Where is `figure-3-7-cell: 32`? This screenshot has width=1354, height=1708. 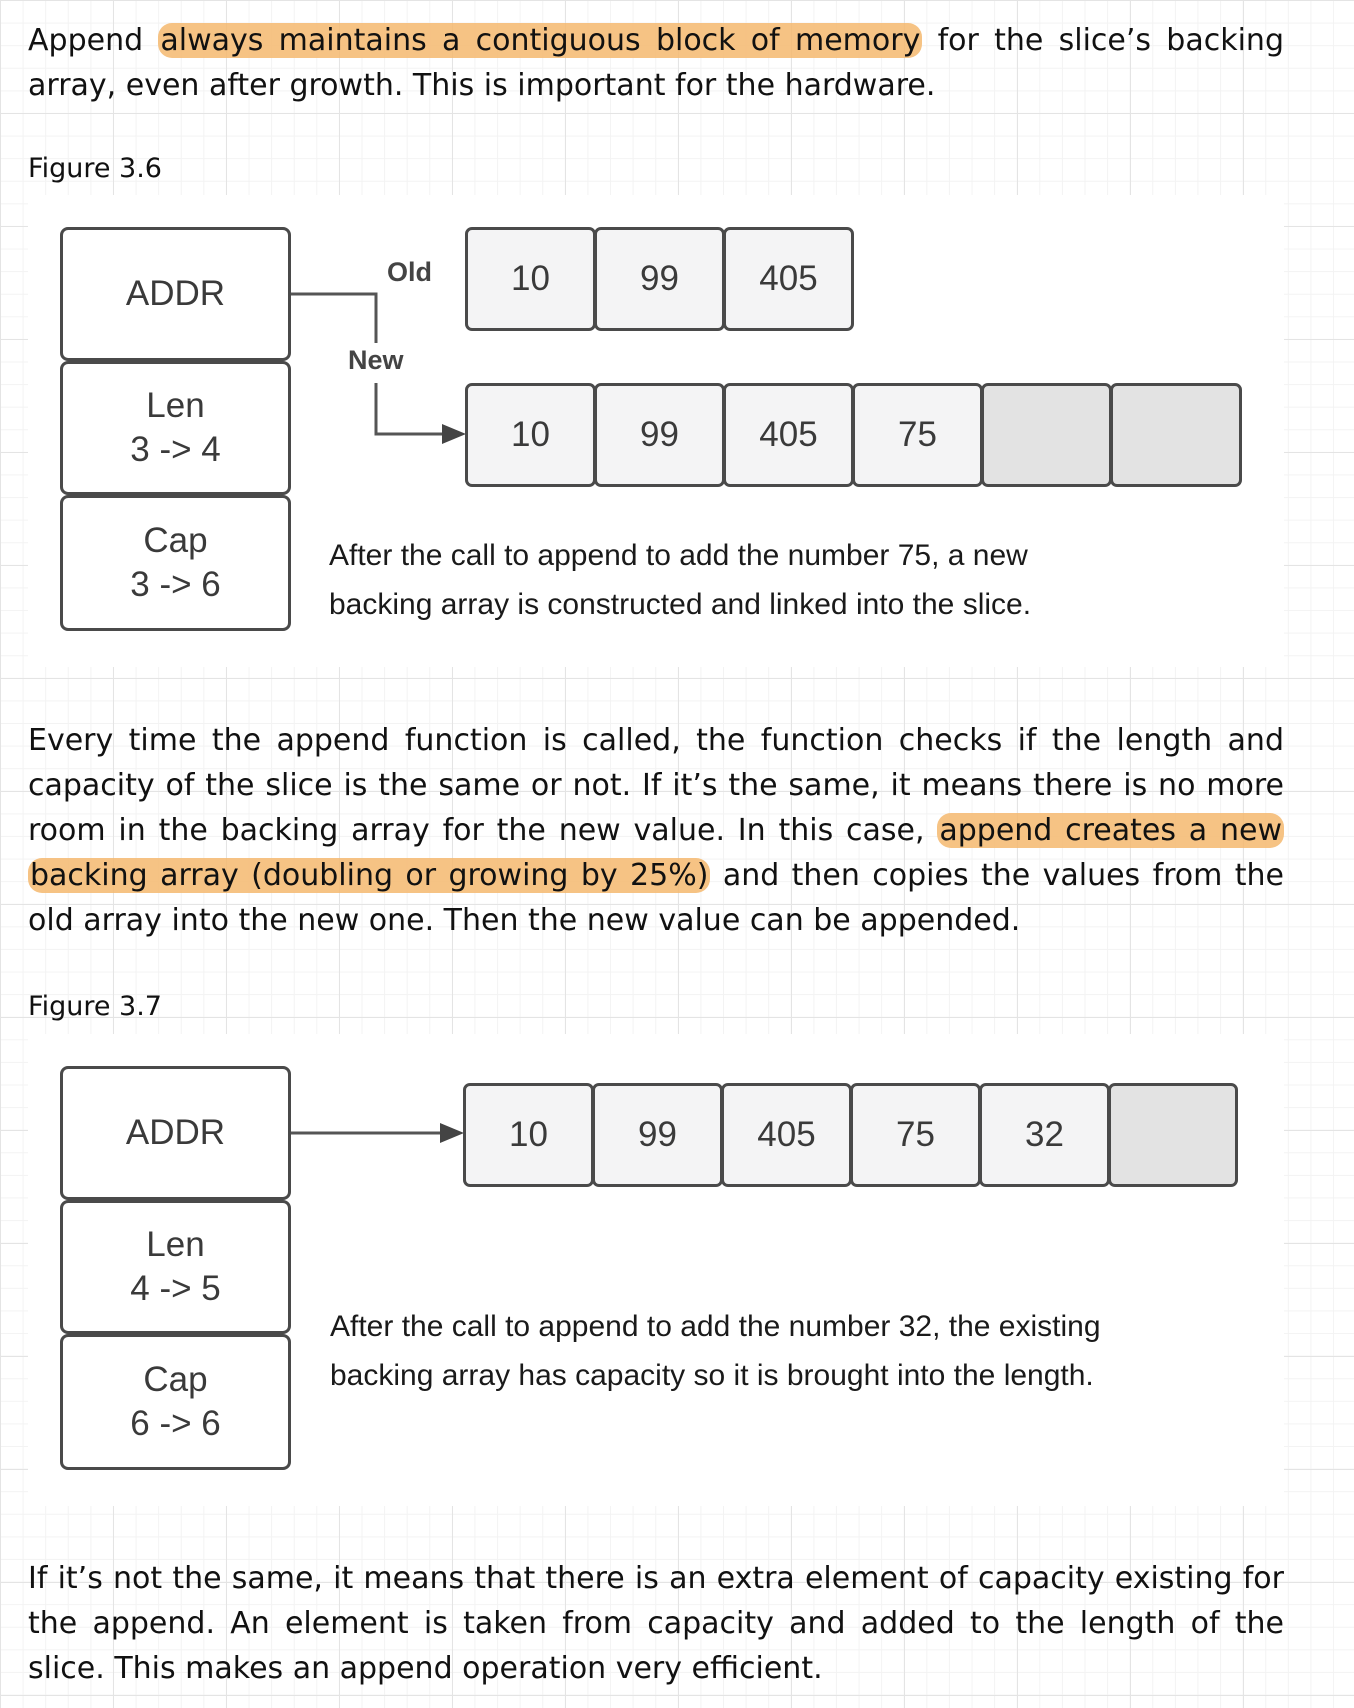
figure-3-7-cell: 32 is located at coordinates (1044, 1135).